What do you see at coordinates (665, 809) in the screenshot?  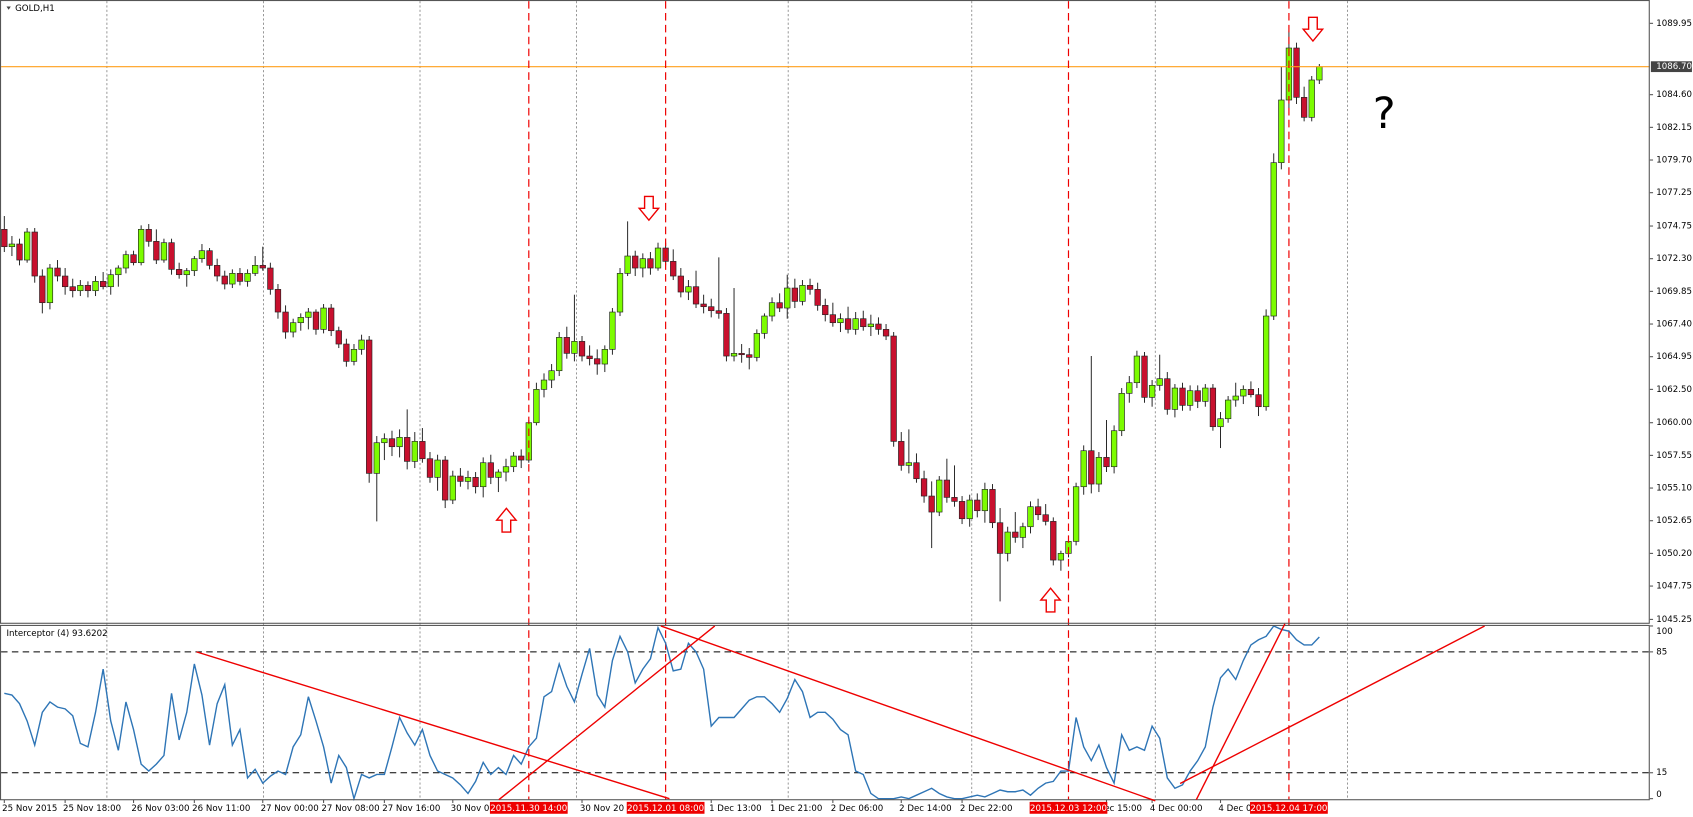 I see `event-date-label: 2015.12.01 08:00` at bounding box center [665, 809].